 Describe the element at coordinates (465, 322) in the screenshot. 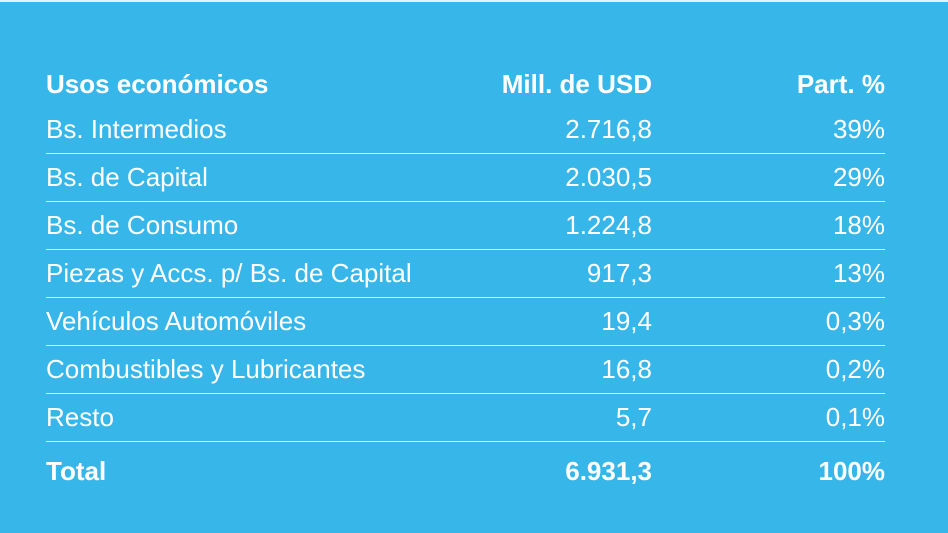

I see `table-row: Vehículos Automóviles 19,4 0,3%` at that location.